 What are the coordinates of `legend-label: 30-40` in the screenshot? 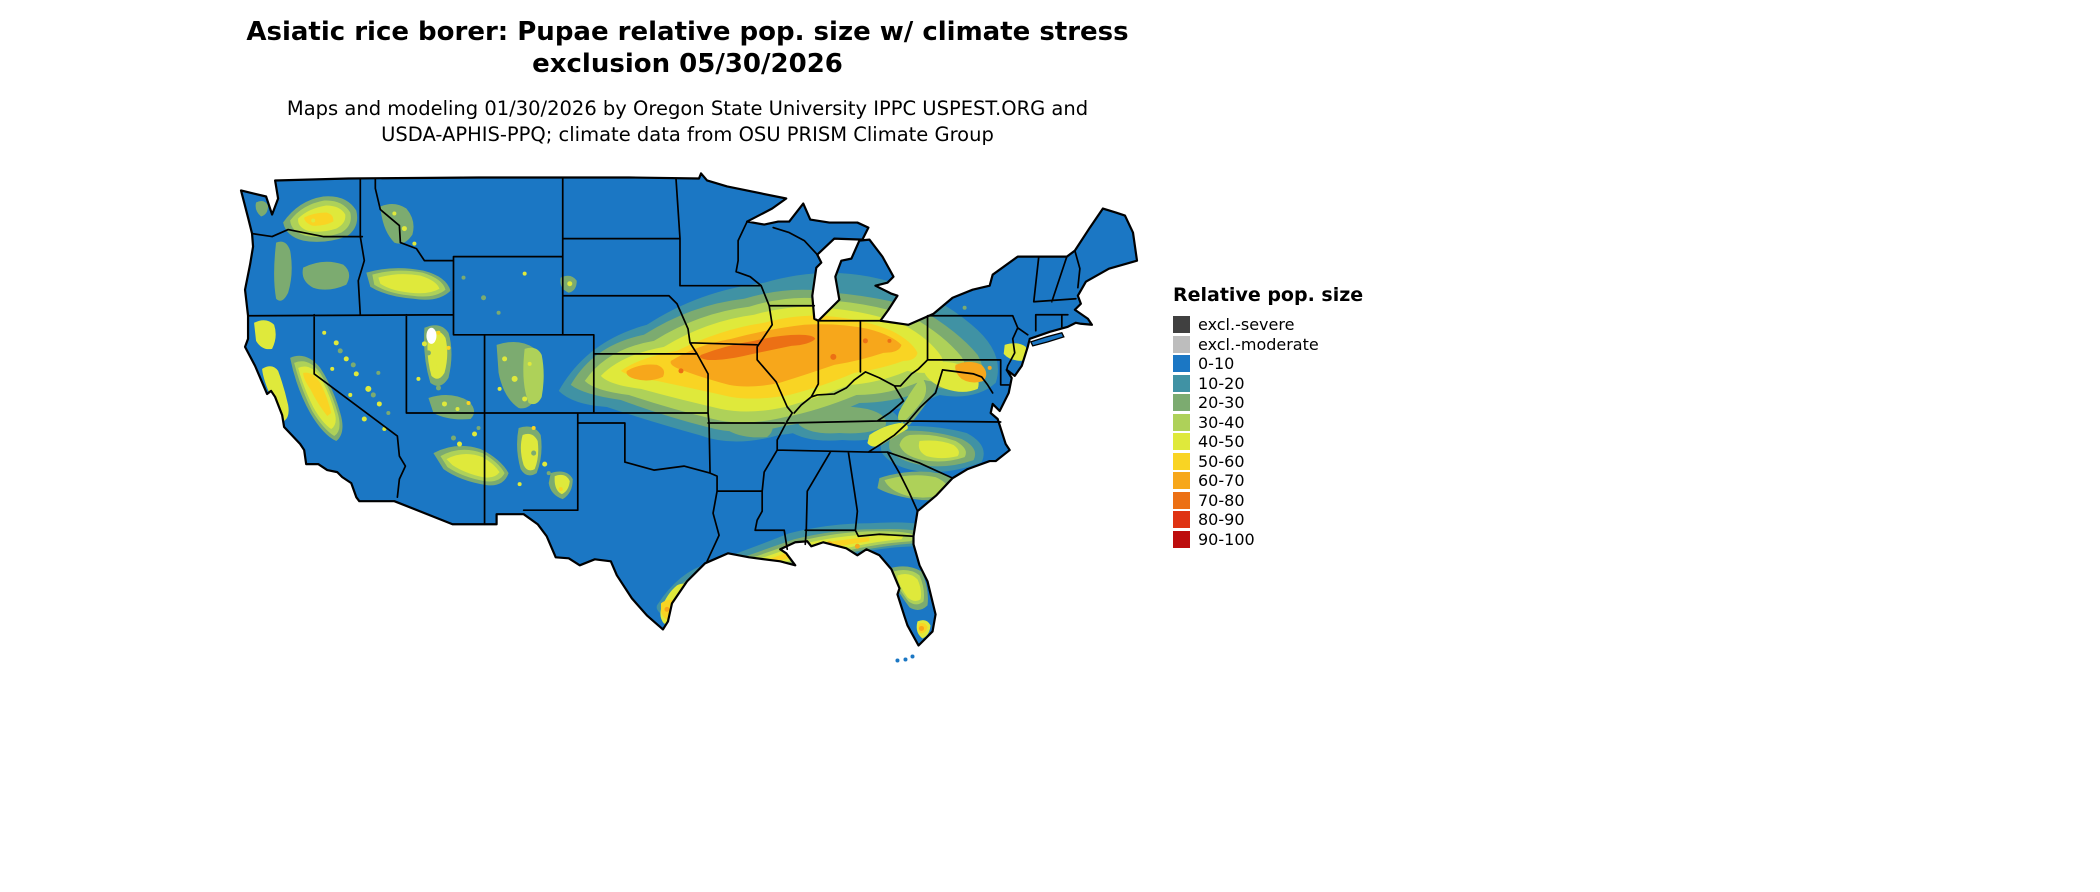 It's located at (1221, 422).